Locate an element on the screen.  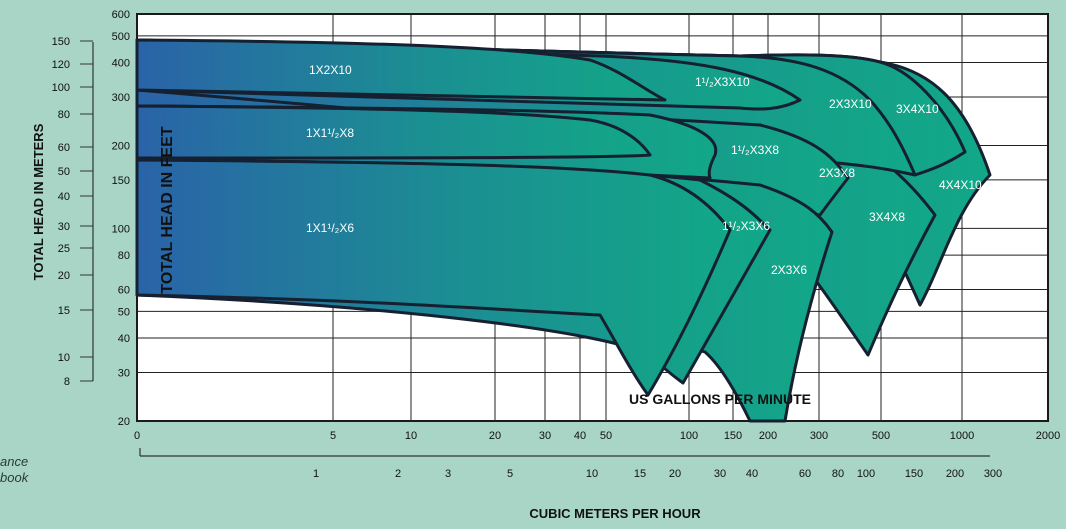
y-feet-tick-60: 60 is located at coordinates (124, 291).